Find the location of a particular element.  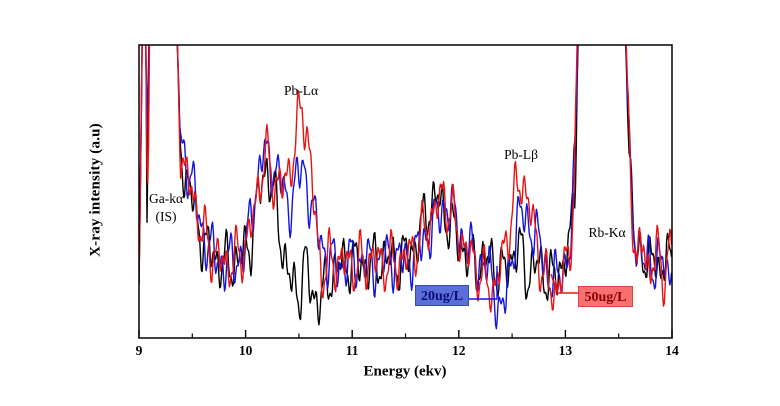

x-axis-title: Energy (ekv) is located at coordinates (405, 371).